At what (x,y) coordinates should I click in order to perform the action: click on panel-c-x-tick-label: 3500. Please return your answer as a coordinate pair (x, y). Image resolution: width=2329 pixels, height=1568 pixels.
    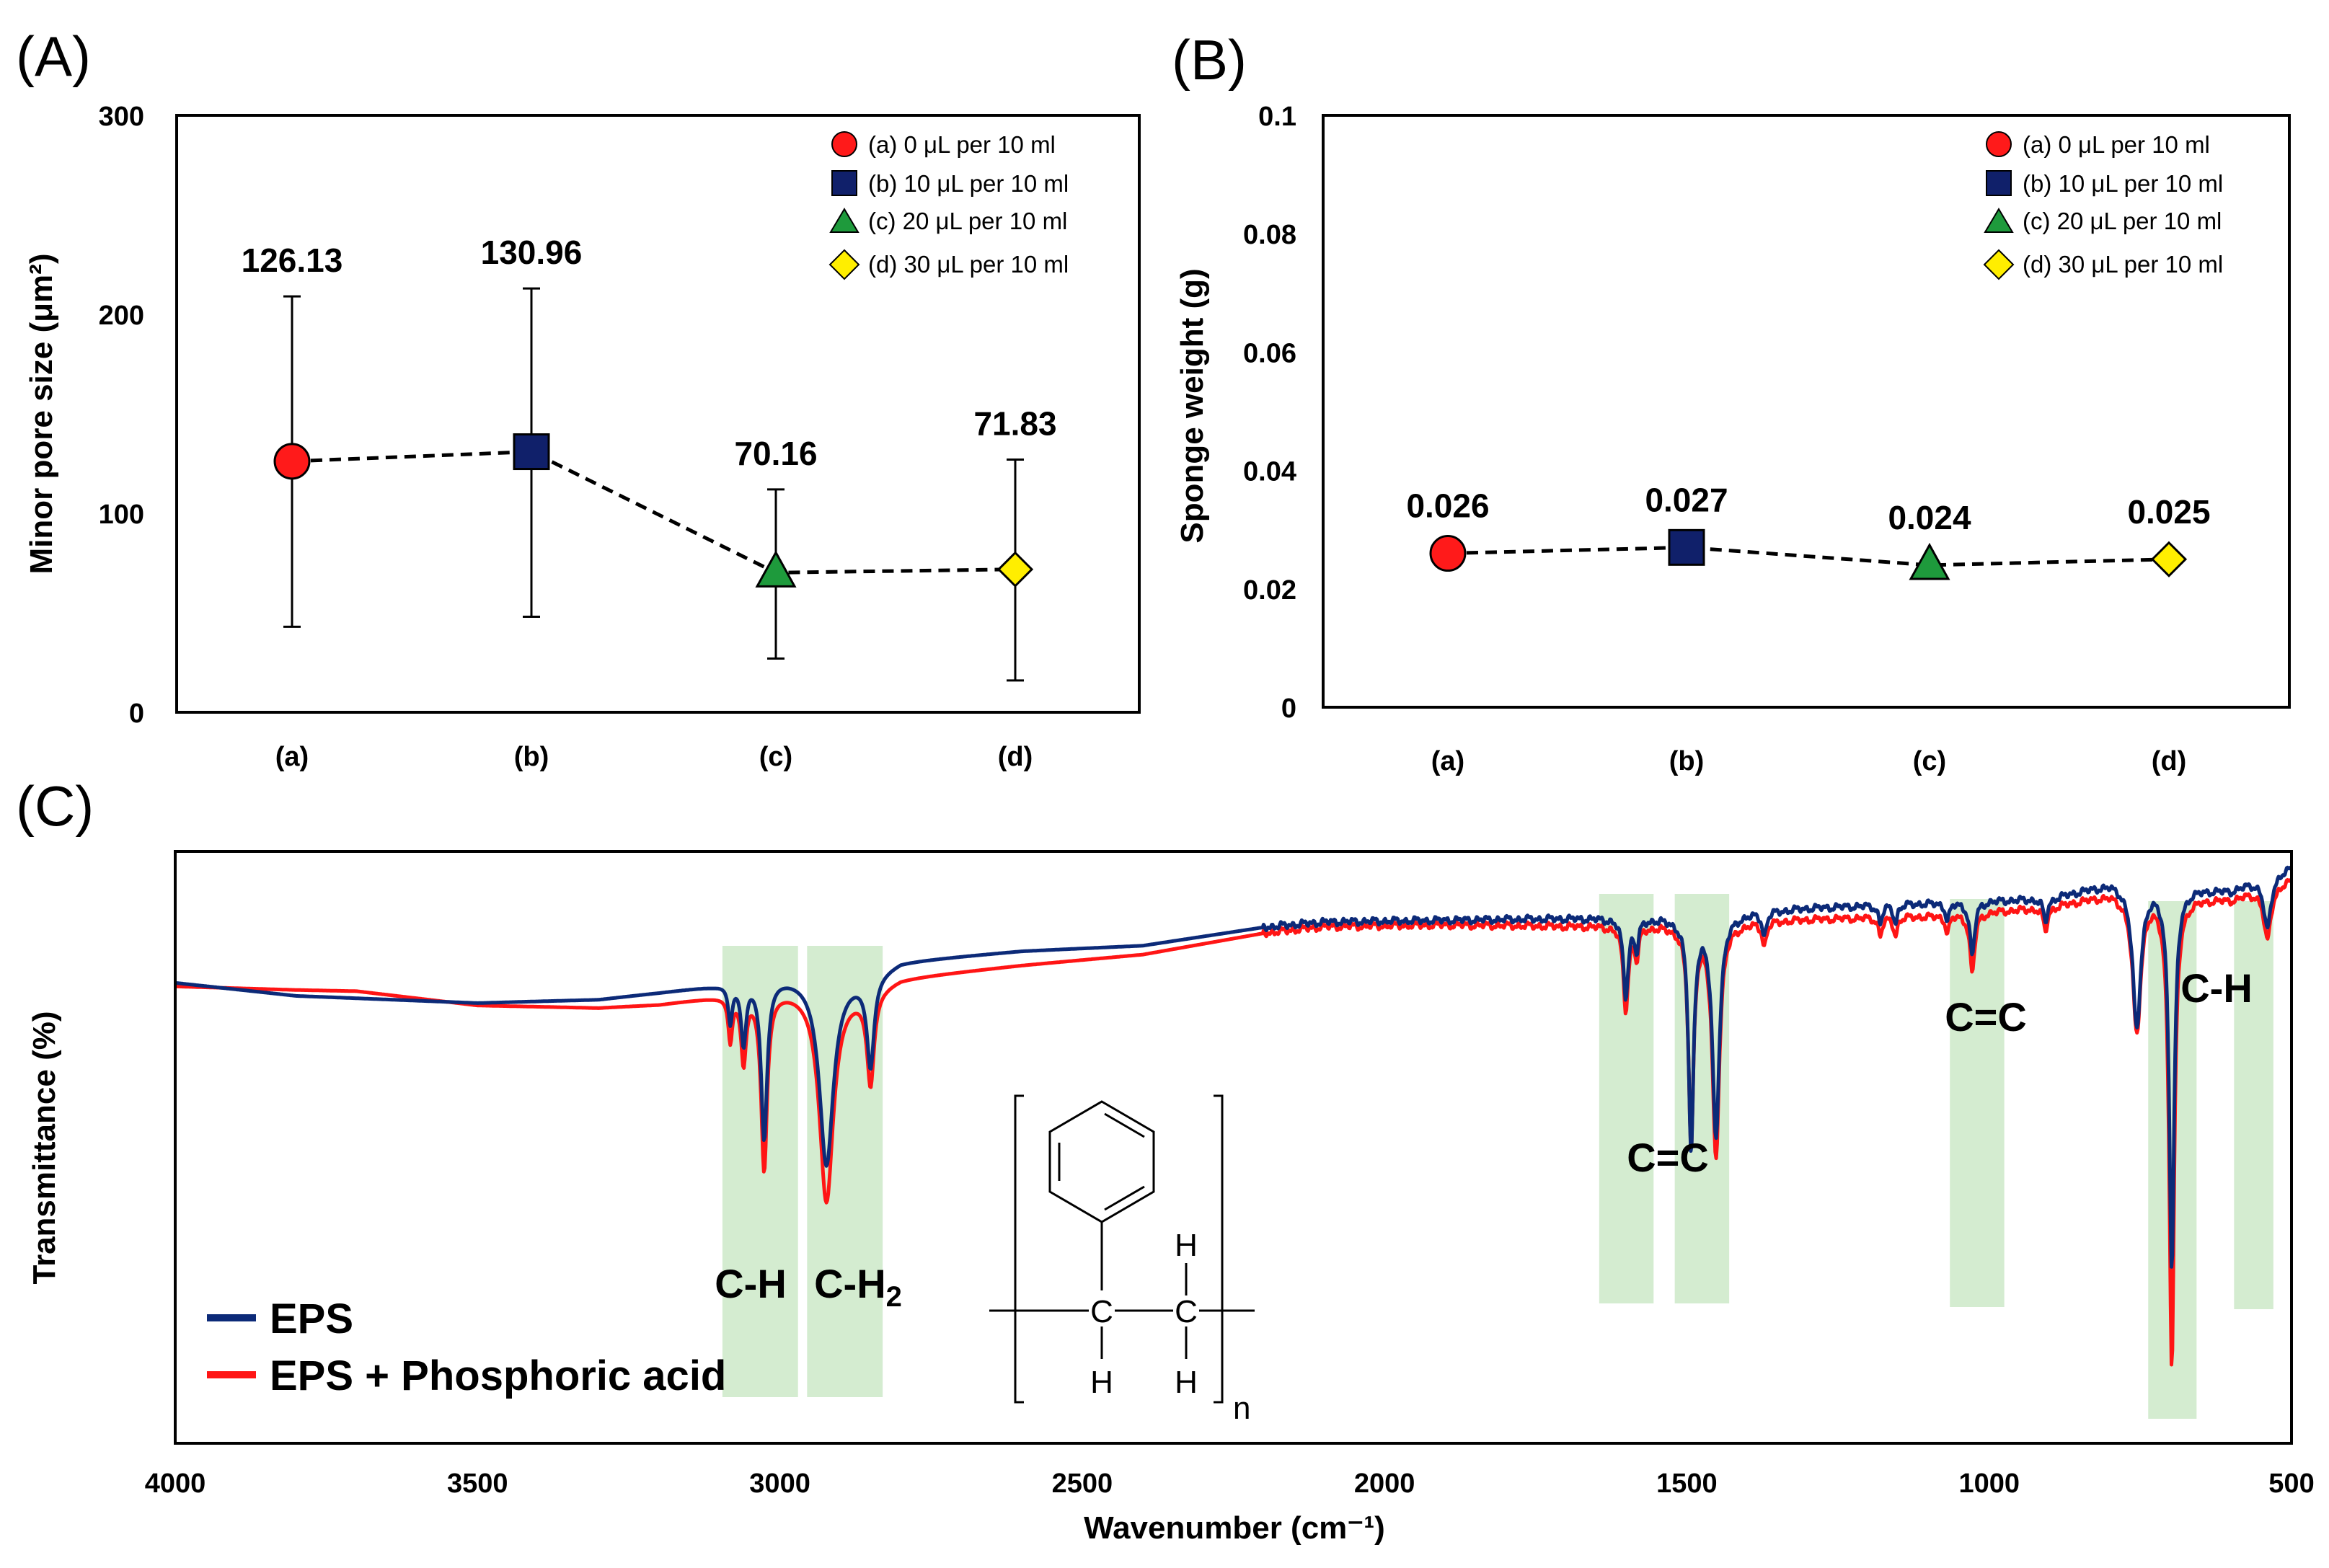
    Looking at the image, I should click on (477, 1484).